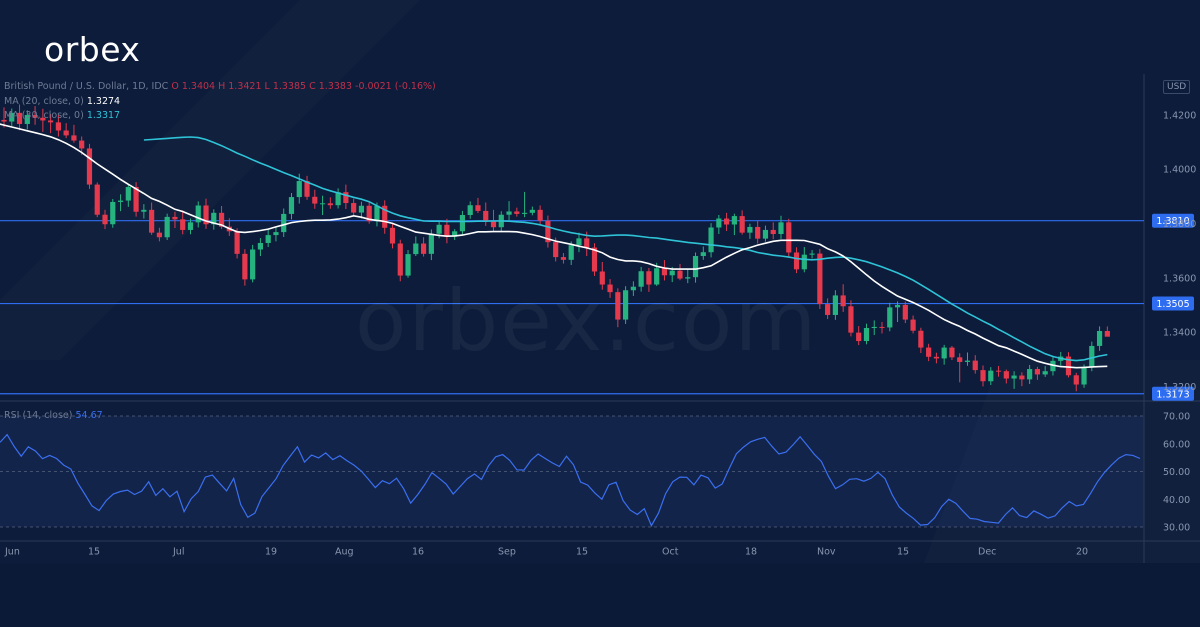 Image resolution: width=1200 pixels, height=627 pixels. What do you see at coordinates (44, 115) in the screenshot?
I see `ma30-label: MA (30, close, 0)` at bounding box center [44, 115].